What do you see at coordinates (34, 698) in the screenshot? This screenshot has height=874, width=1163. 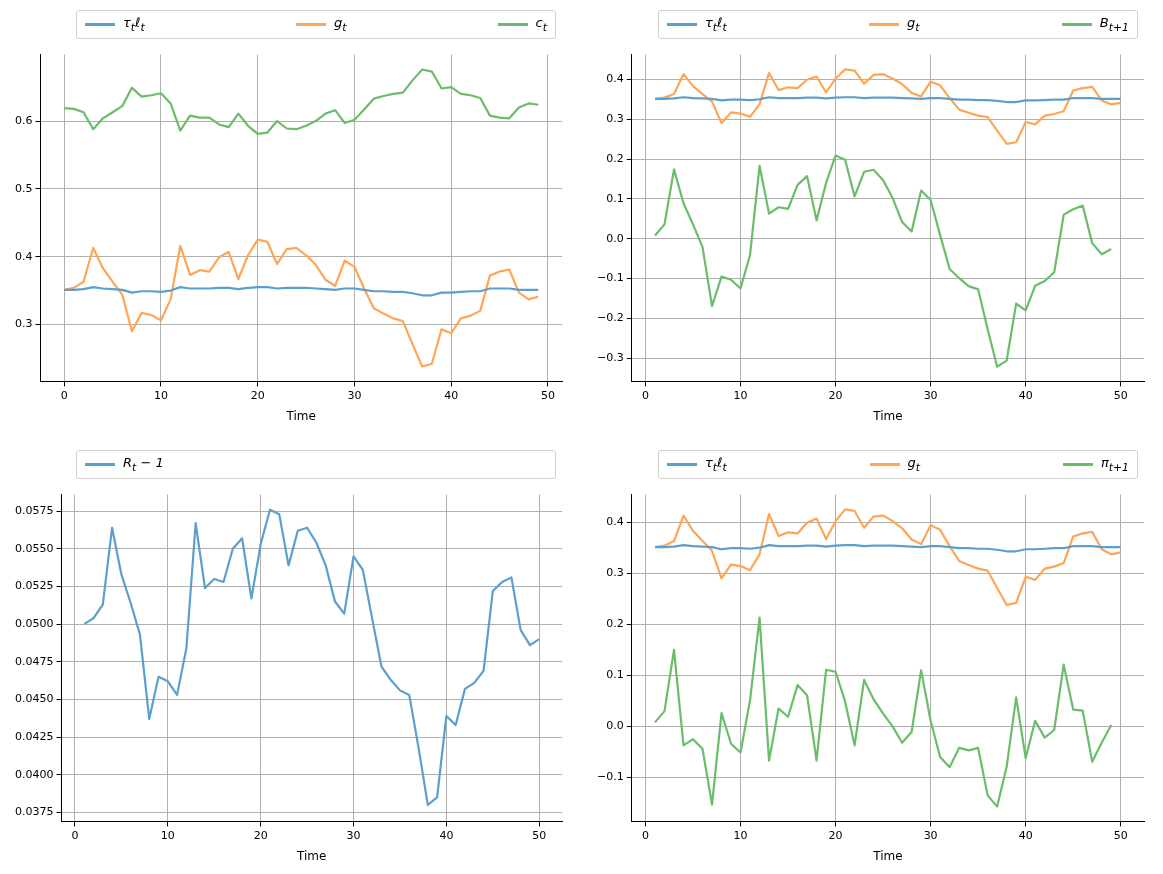 I see `y-tick-label: 0.0450` at bounding box center [34, 698].